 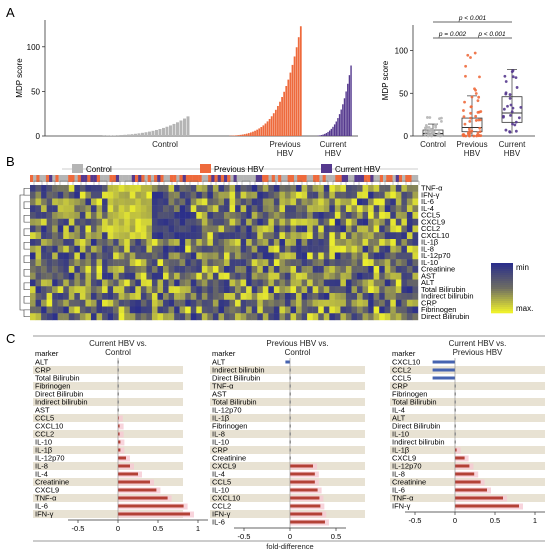 I want to click on row-shade, so click(x=287, y=450).